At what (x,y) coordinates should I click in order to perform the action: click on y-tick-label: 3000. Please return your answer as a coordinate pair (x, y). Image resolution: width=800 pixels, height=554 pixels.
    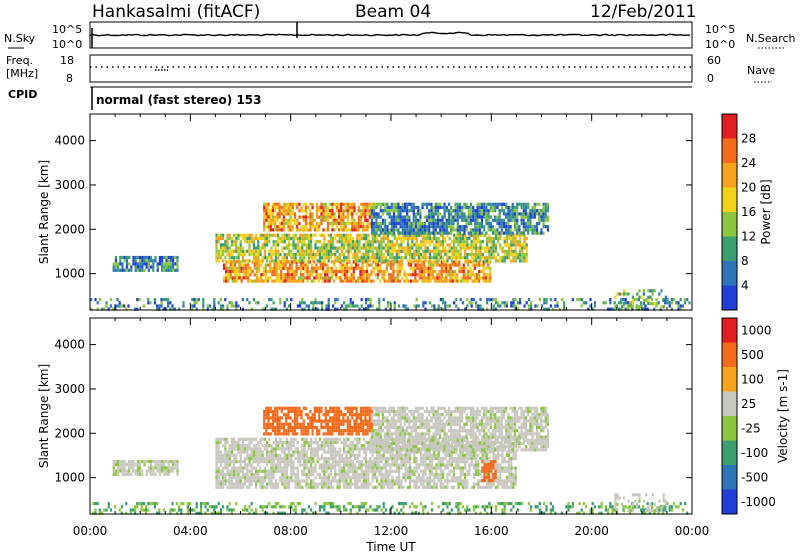
    Looking at the image, I should click on (69, 185).